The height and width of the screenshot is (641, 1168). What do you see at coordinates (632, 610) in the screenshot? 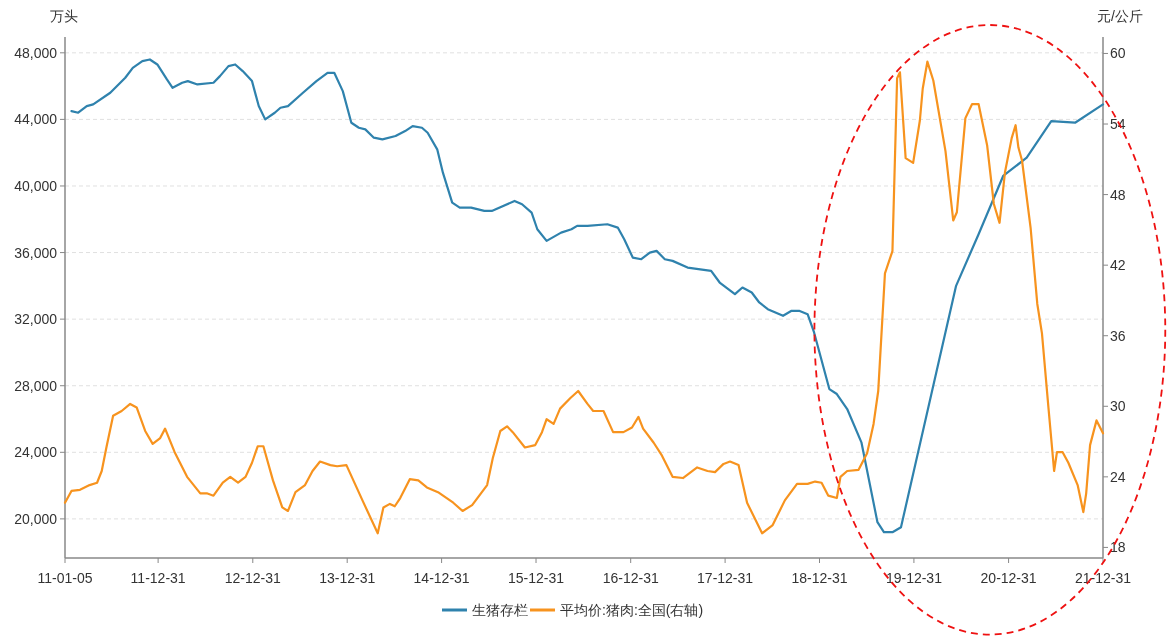
I see `legend-label: 平均价:猪肉:全国(右轴)` at bounding box center [632, 610].